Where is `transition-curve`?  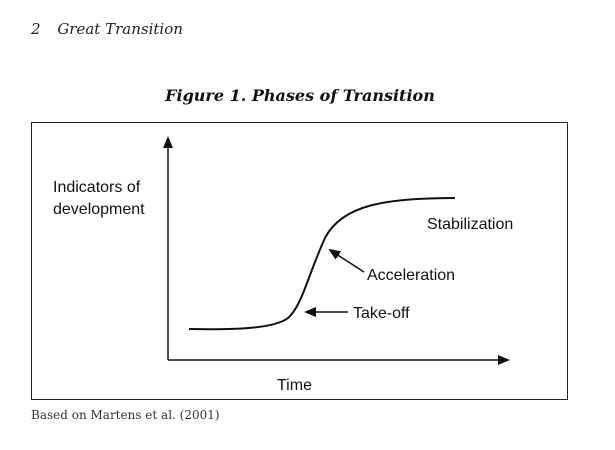
transition-curve is located at coordinates (322, 264).